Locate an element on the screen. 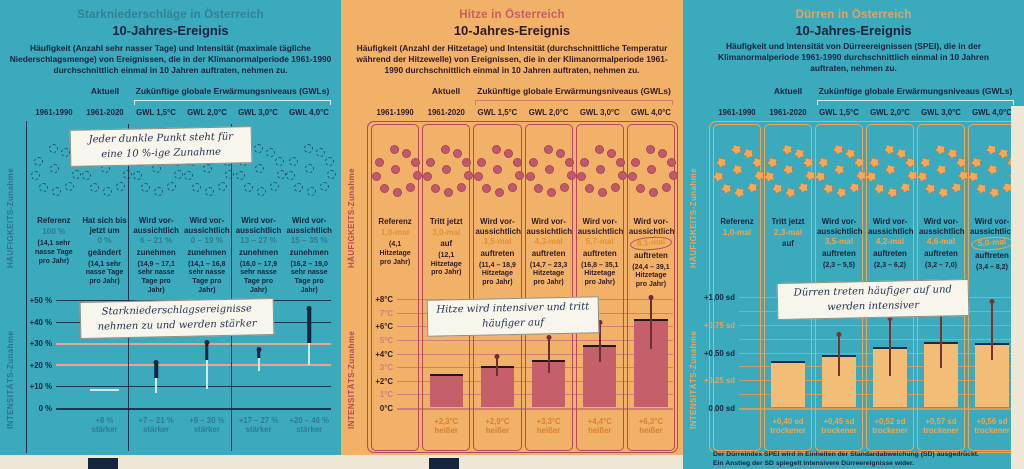  bar-value-label: +0,40 sd trockener is located at coordinates (788, 426).